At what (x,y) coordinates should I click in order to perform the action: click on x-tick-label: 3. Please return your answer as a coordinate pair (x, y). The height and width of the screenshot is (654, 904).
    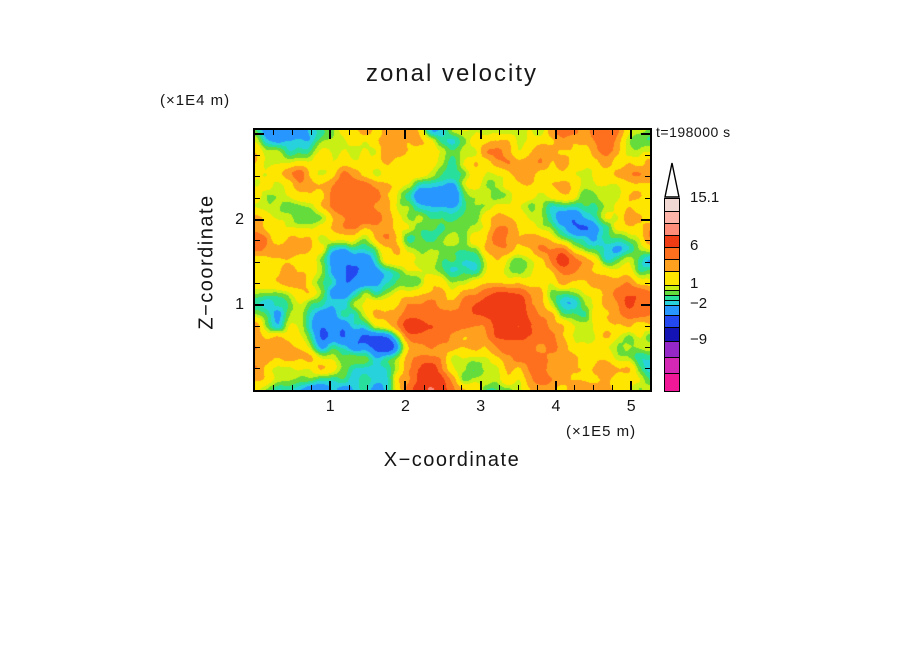
    Looking at the image, I should click on (481, 406).